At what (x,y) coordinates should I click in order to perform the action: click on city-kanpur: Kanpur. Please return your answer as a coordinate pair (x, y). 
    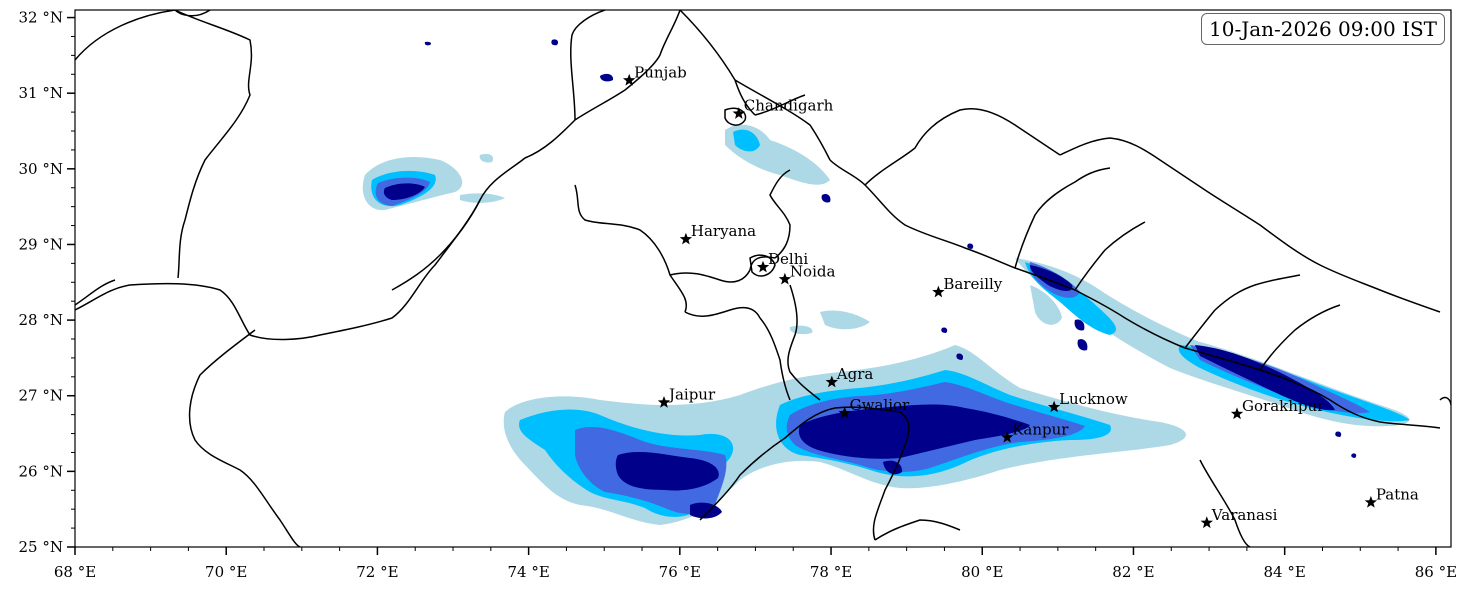
    Looking at the image, I should click on (1035, 431).